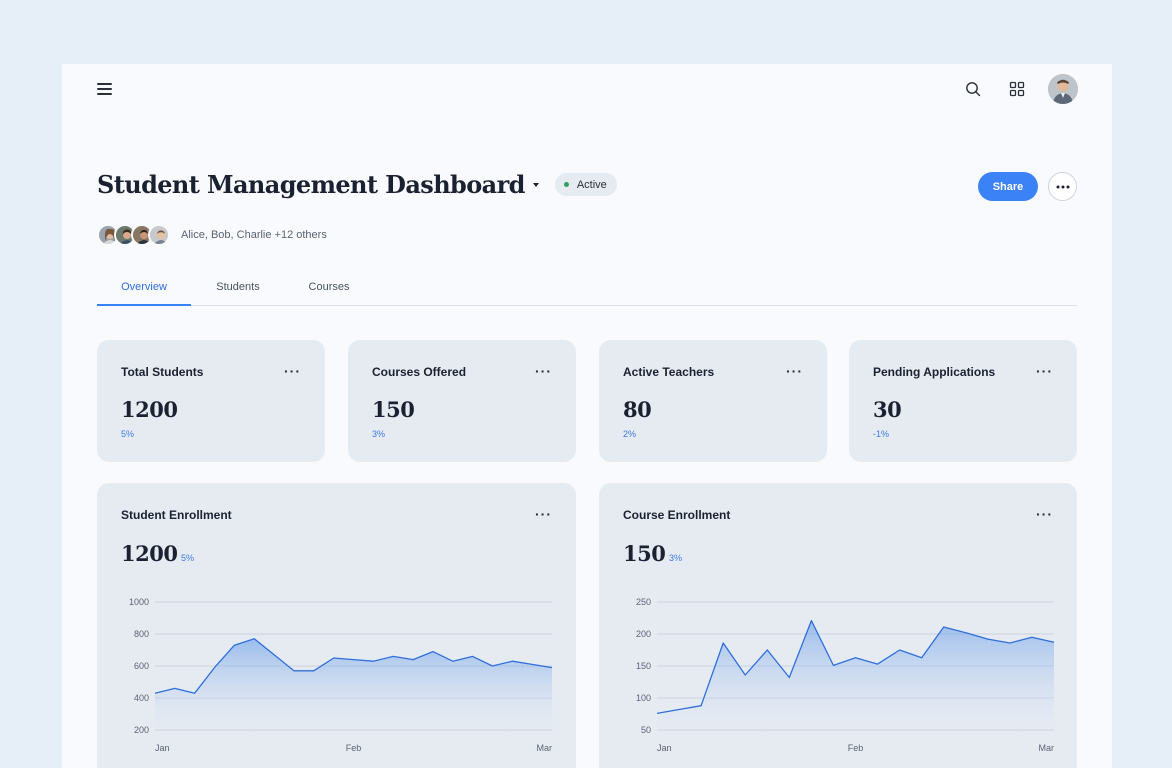 The width and height of the screenshot is (1172, 768). Describe the element at coordinates (643, 666) in the screenshot. I see `y-tick-label: 150` at that location.